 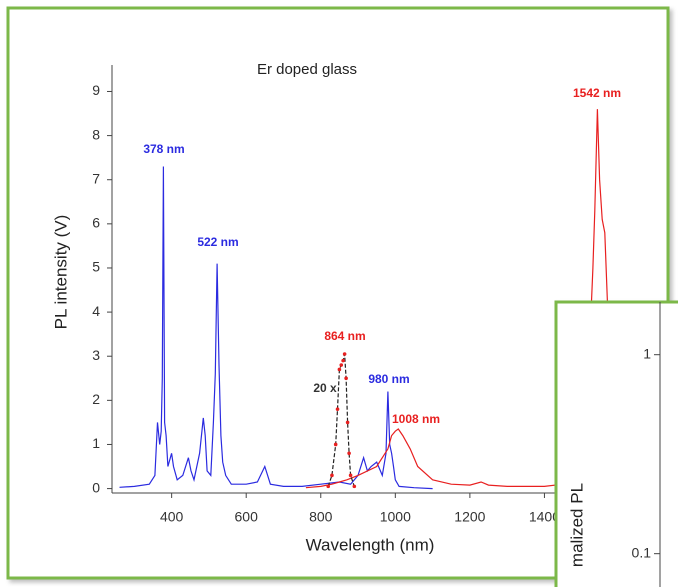 What do you see at coordinates (60, 272) in the screenshot?
I see `y-axis-title: PL intensity (V)` at bounding box center [60, 272].